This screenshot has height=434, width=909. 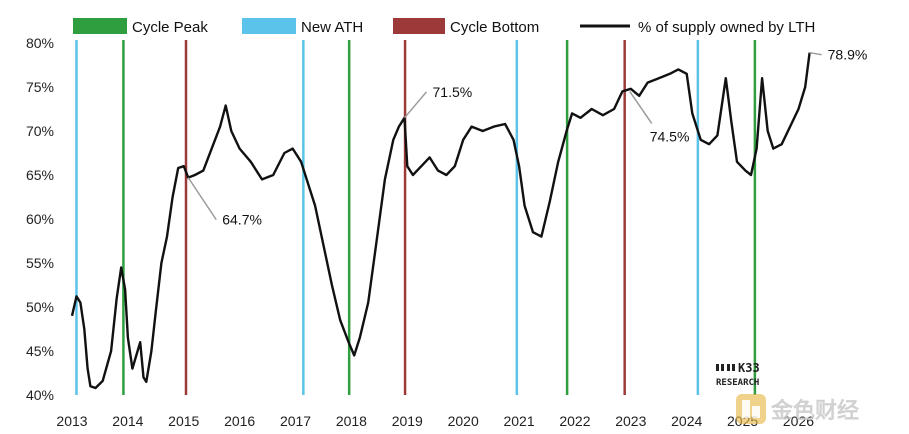 What do you see at coordinates (798, 421) in the screenshot?
I see `x-tick-label: 2026` at bounding box center [798, 421].